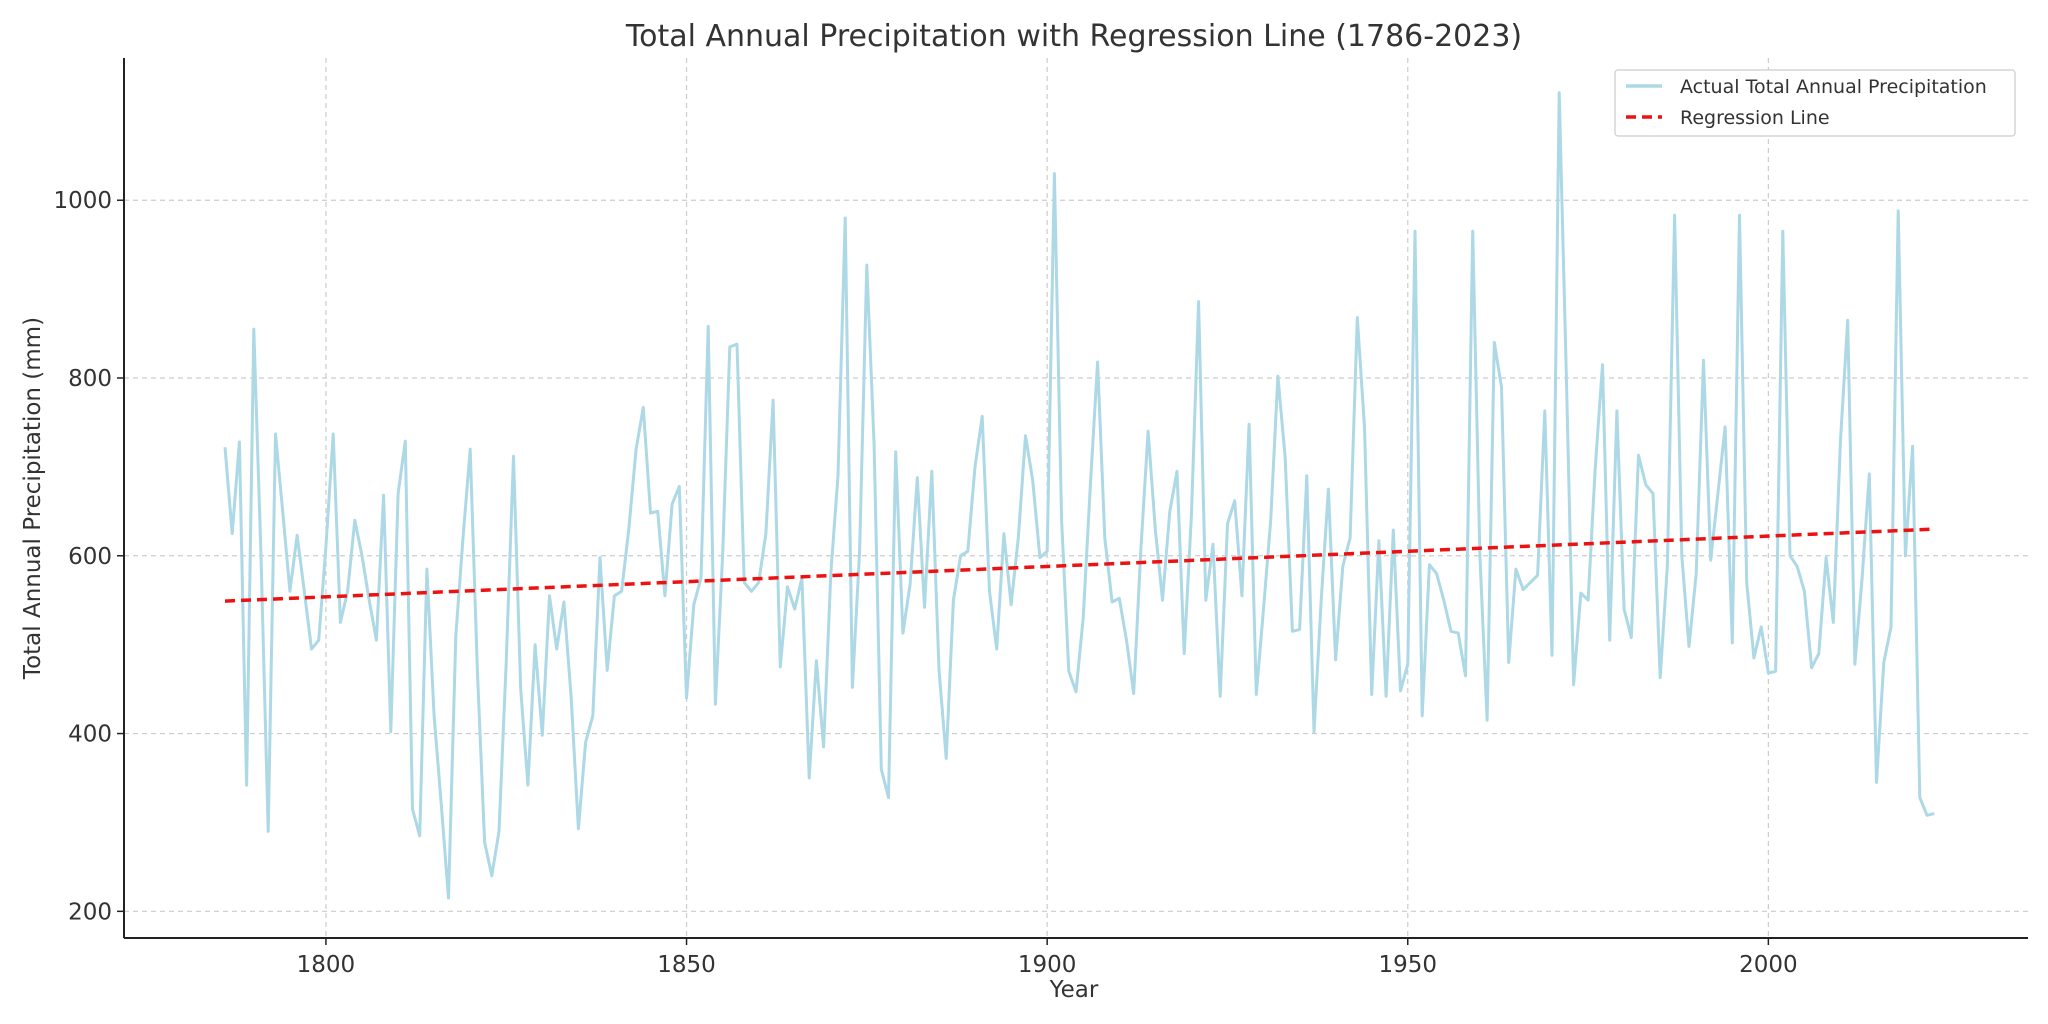  What do you see at coordinates (90, 912) in the screenshot?
I see `y-tick-label-200: 200` at bounding box center [90, 912].